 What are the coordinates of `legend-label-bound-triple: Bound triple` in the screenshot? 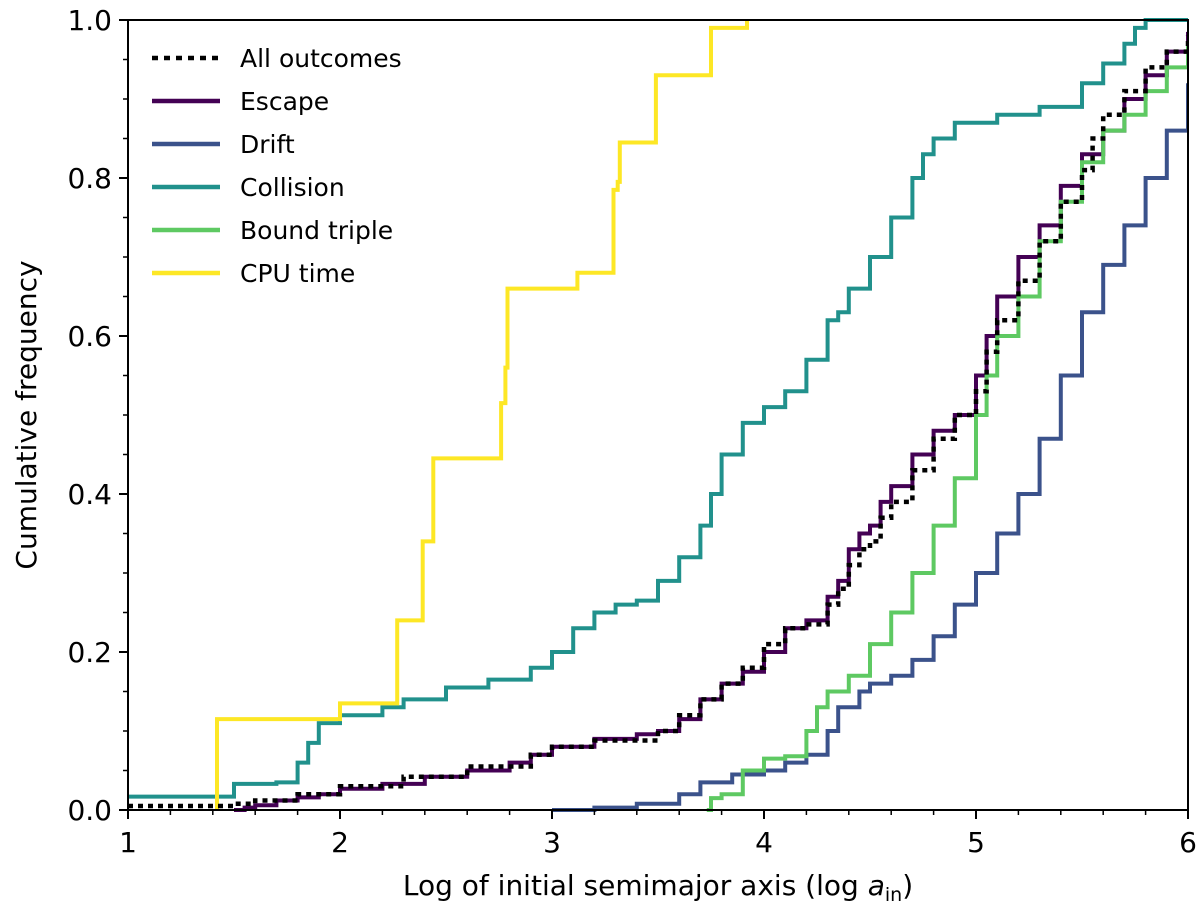 It's located at (316, 230).